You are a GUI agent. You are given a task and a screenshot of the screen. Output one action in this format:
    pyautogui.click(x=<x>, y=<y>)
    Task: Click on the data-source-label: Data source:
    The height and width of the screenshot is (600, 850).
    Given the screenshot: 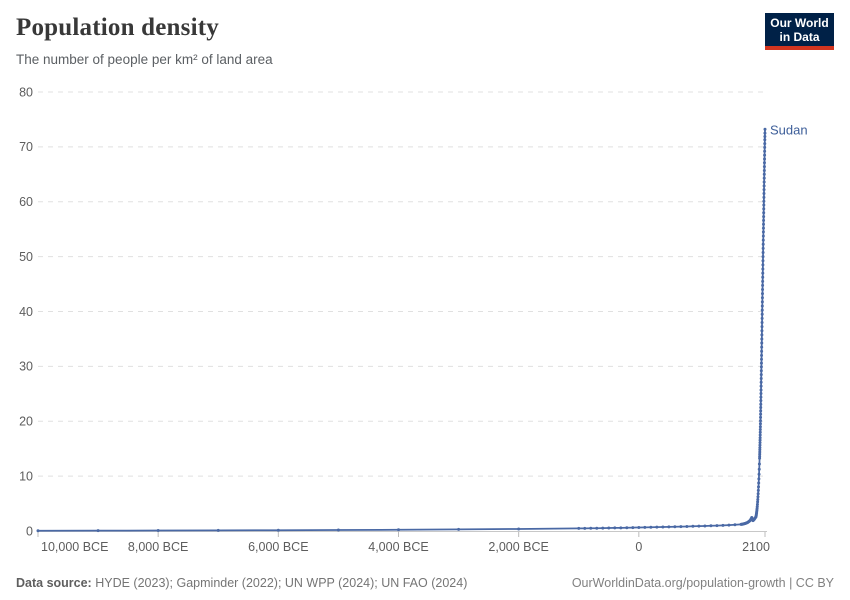 What is the action you would take?
    pyautogui.click(x=54, y=583)
    